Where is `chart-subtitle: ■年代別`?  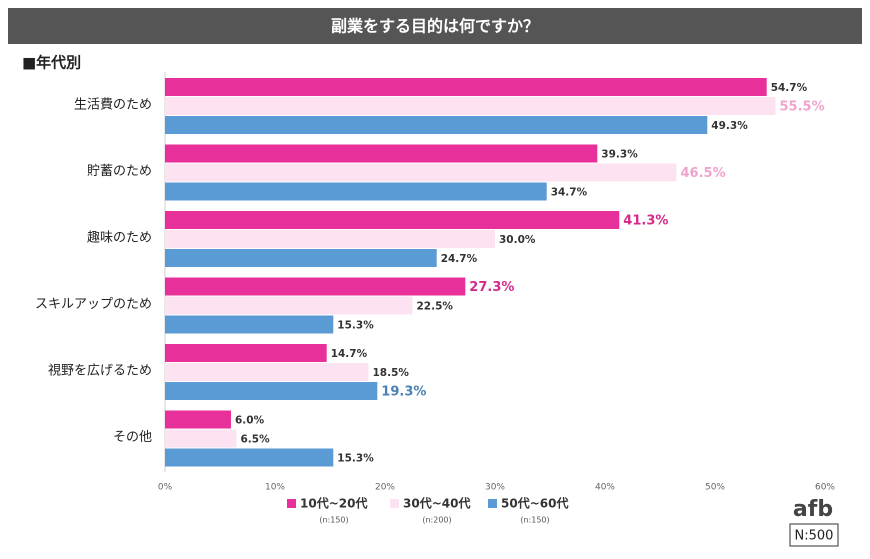 chart-subtitle: ■年代別 is located at coordinates (51, 63).